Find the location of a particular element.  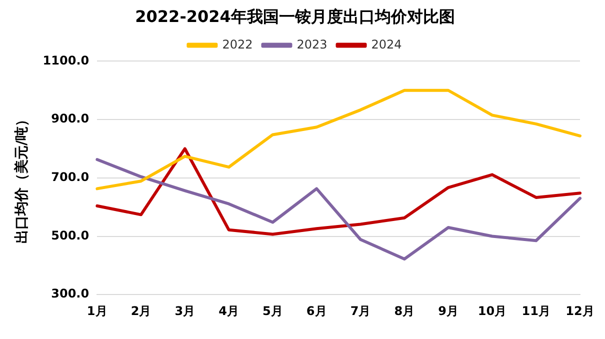

y-tick-label: 500.0 is located at coordinates (70, 235).